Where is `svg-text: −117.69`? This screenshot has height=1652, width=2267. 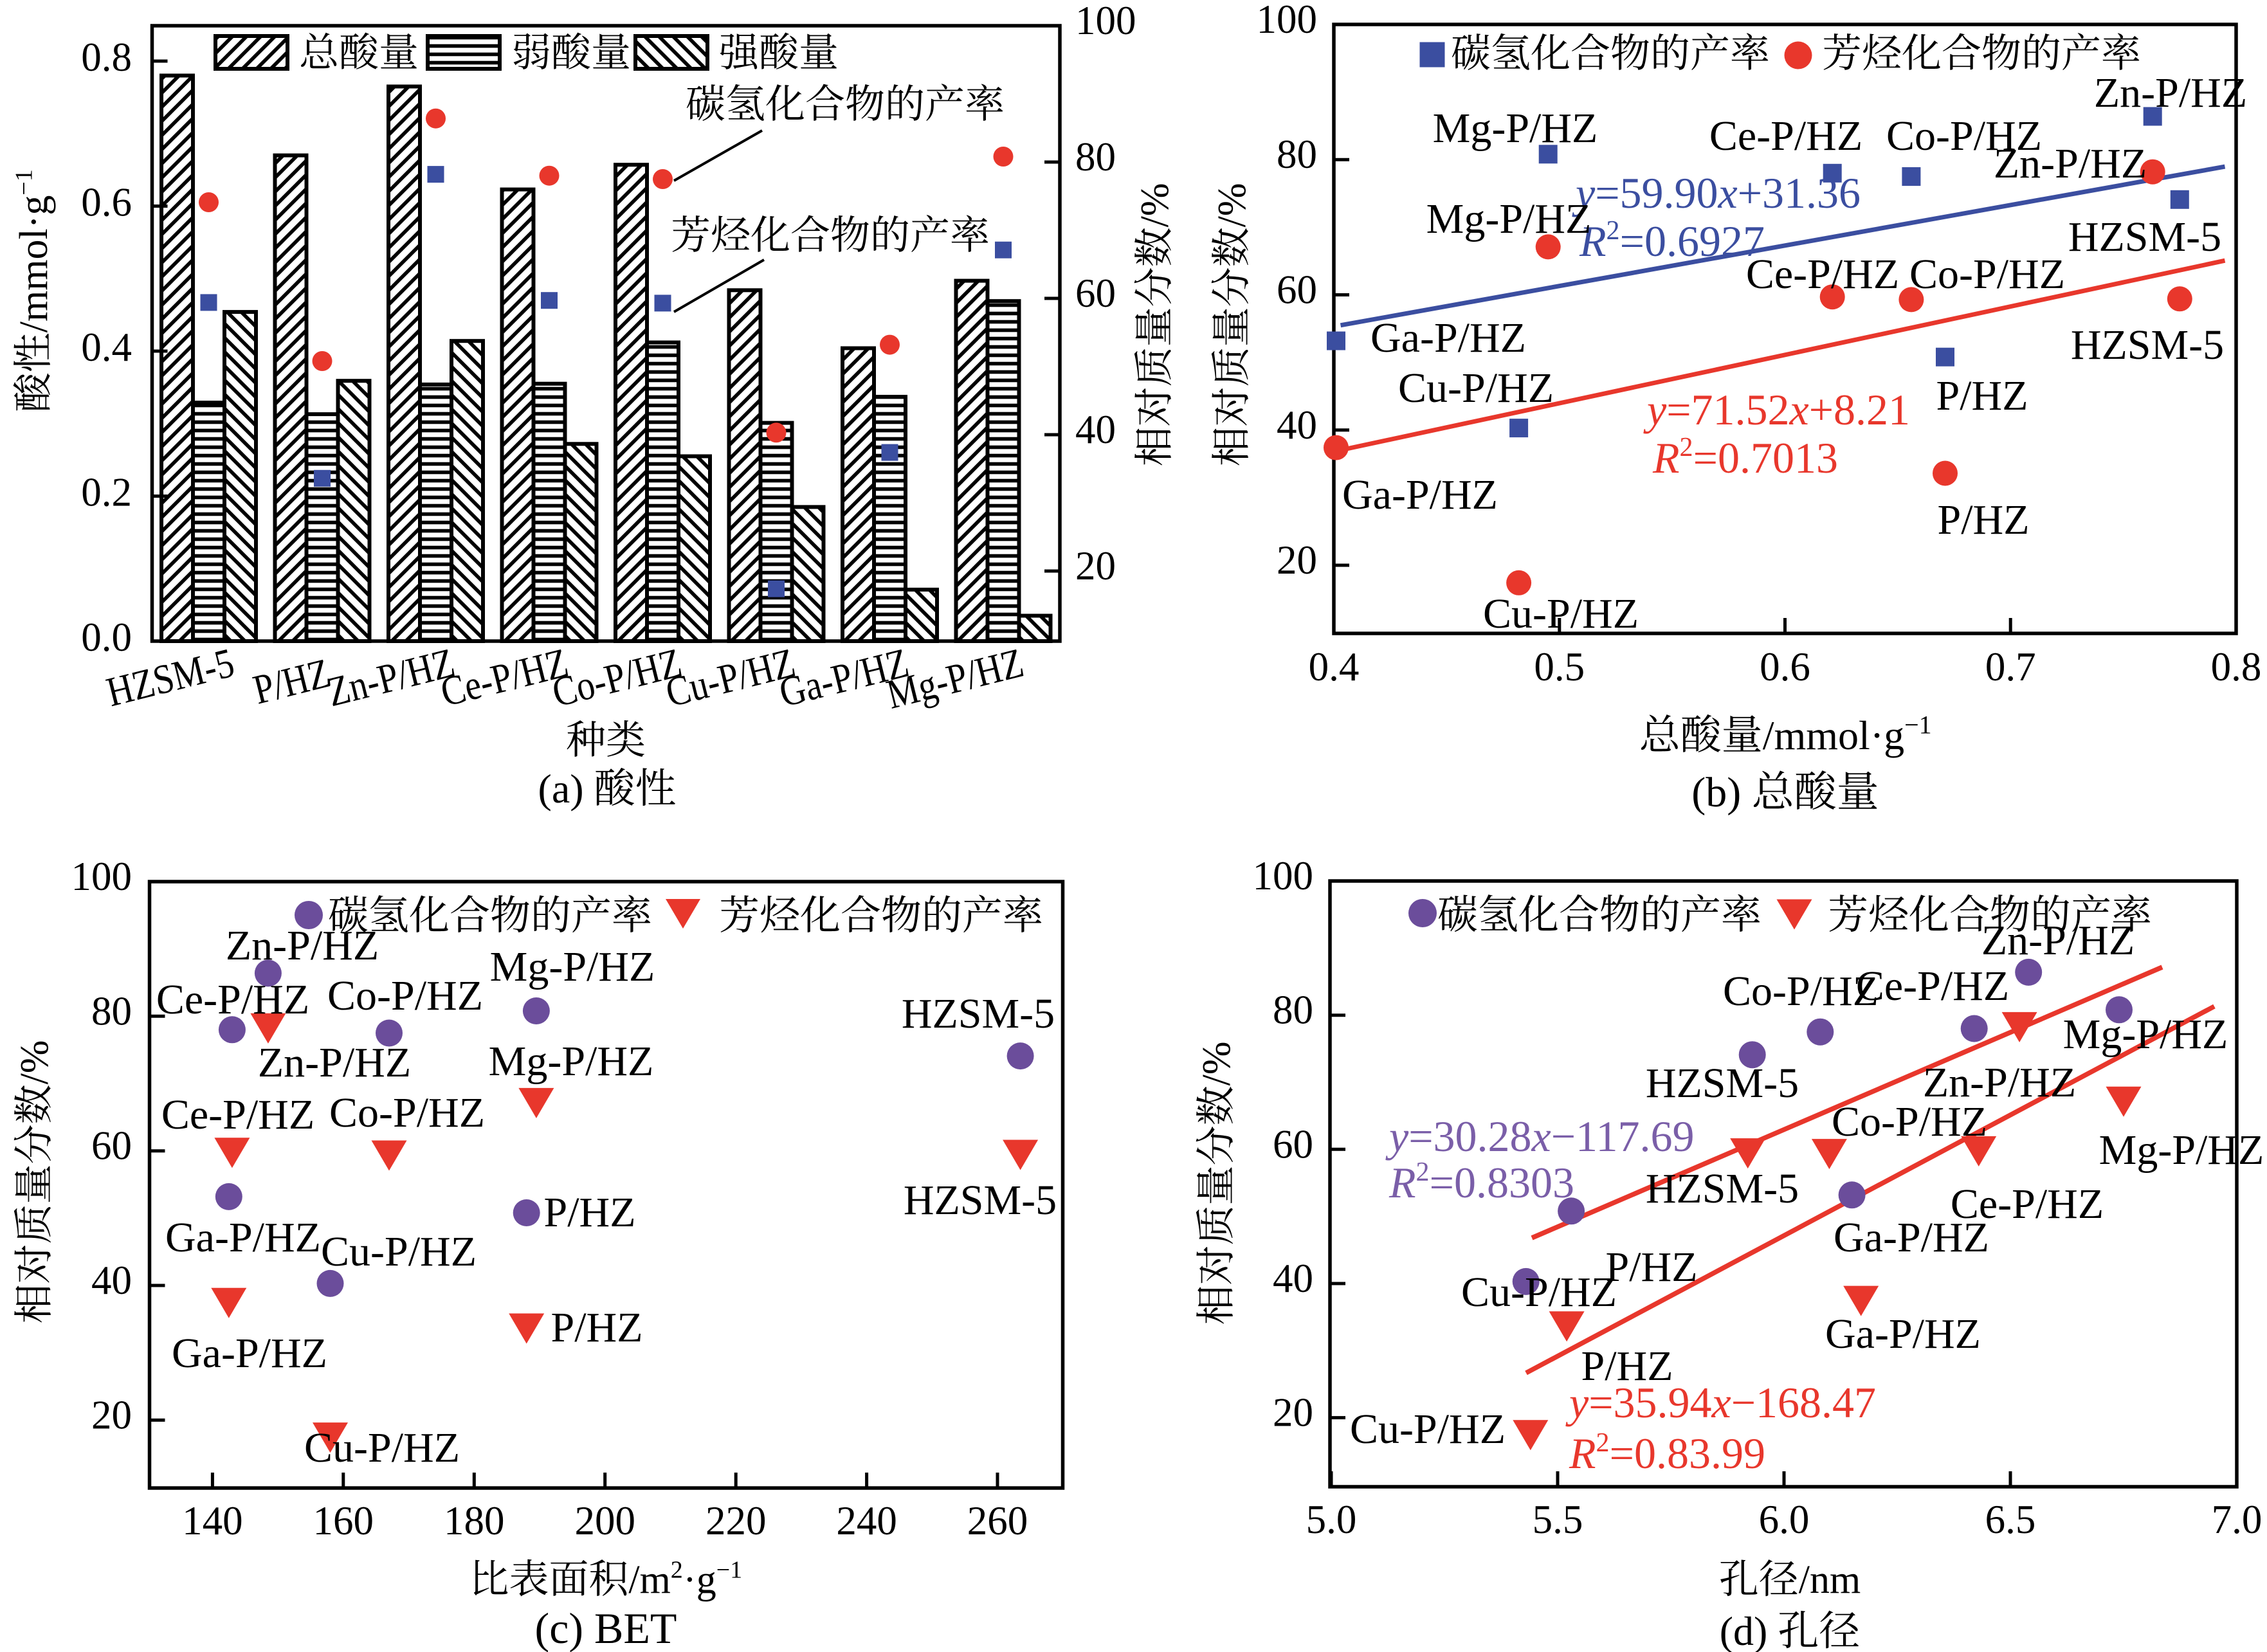
svg-text: −117.69 is located at coordinates (1623, 1136).